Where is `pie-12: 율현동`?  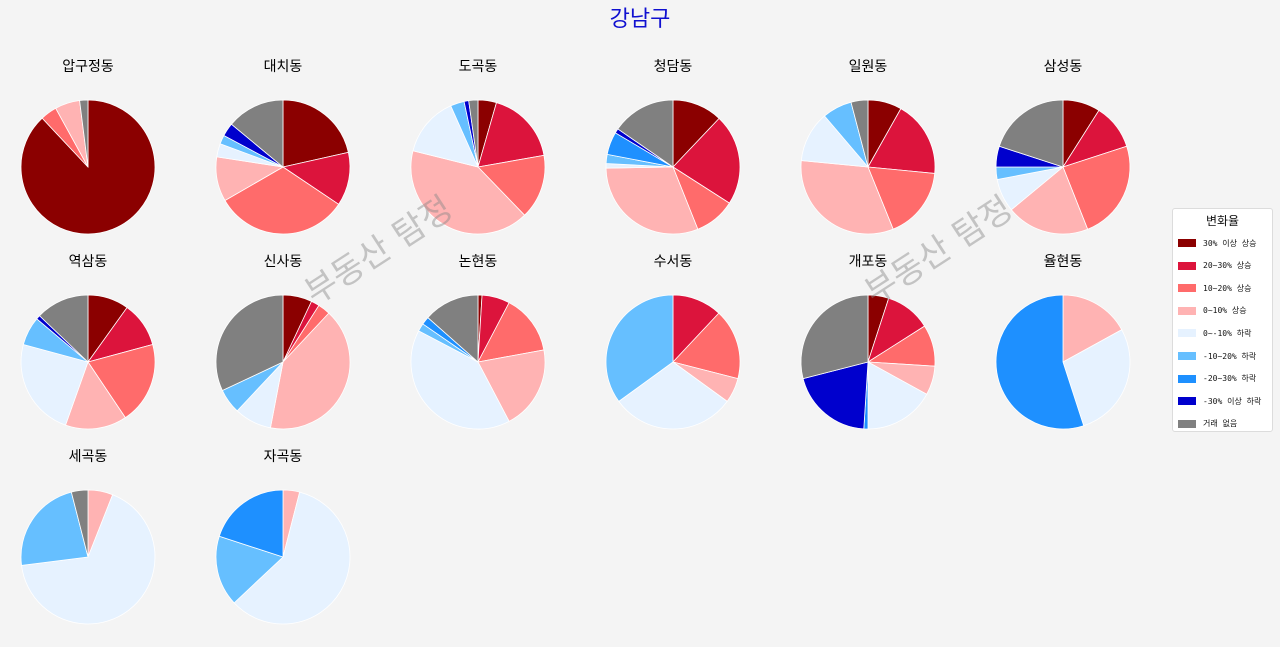
pie-12: 율현동 is located at coordinates (1063, 342).